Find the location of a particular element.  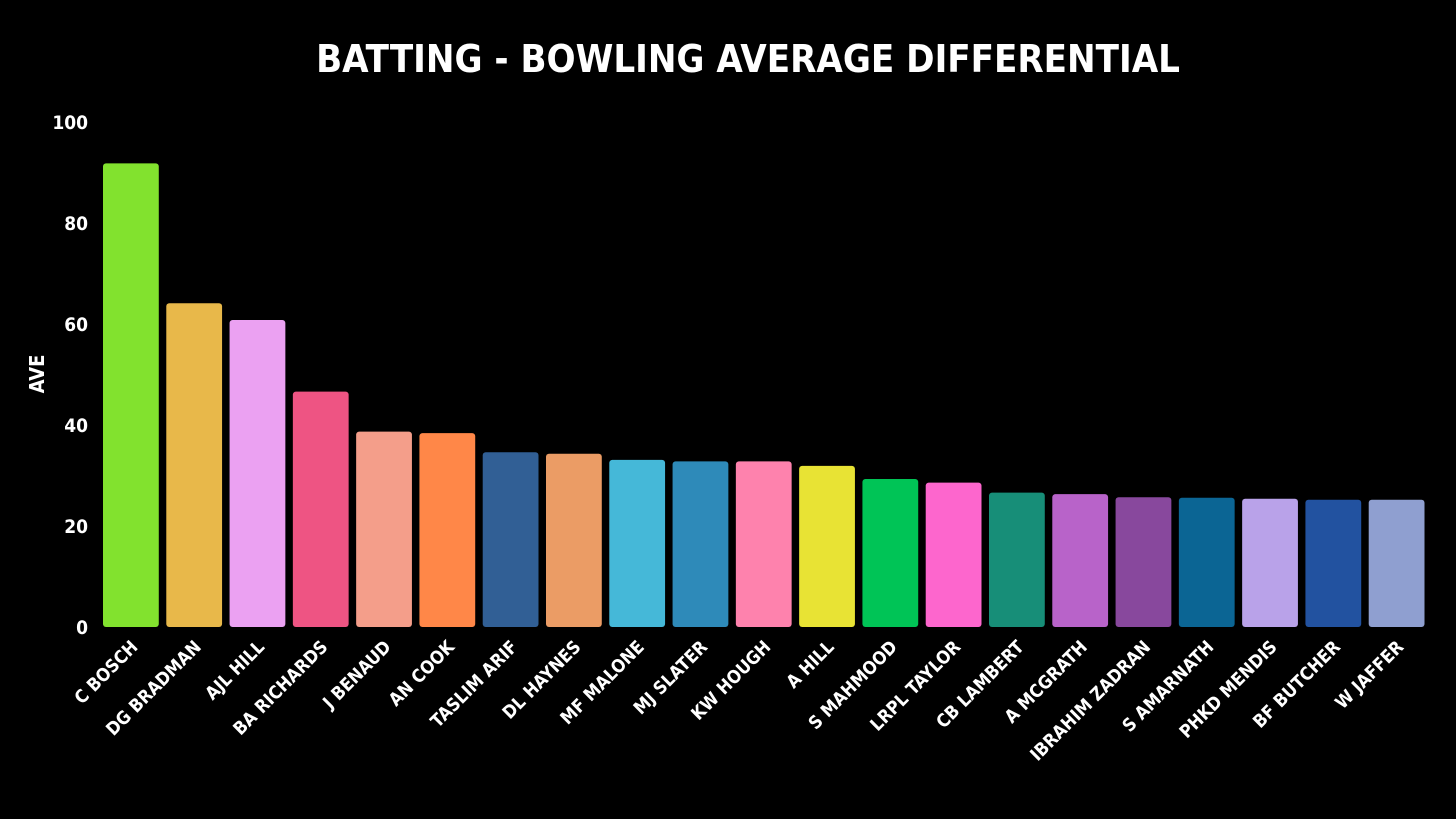

y-tick-label: 100 is located at coordinates (70, 123).